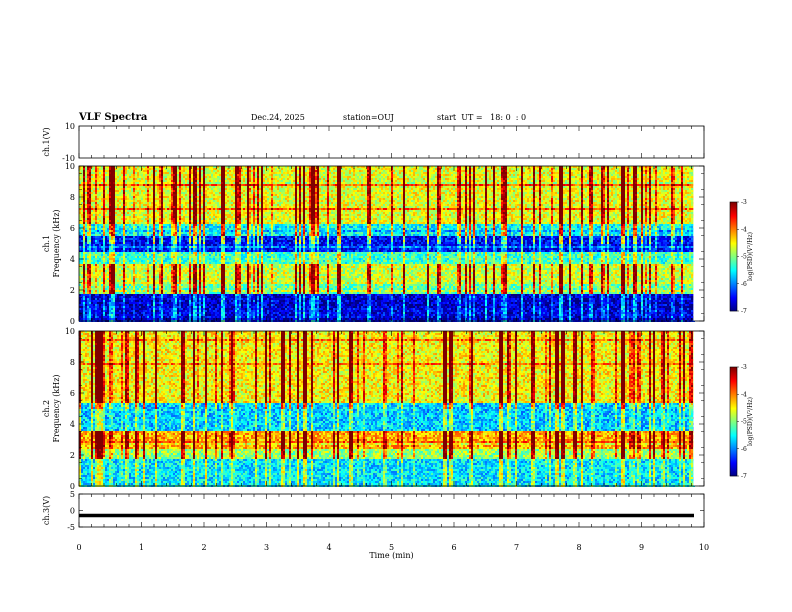 The width and height of the screenshot is (792, 612). What do you see at coordinates (391, 555) in the screenshot?
I see `x-axis-label: Time (min)` at bounding box center [391, 555].